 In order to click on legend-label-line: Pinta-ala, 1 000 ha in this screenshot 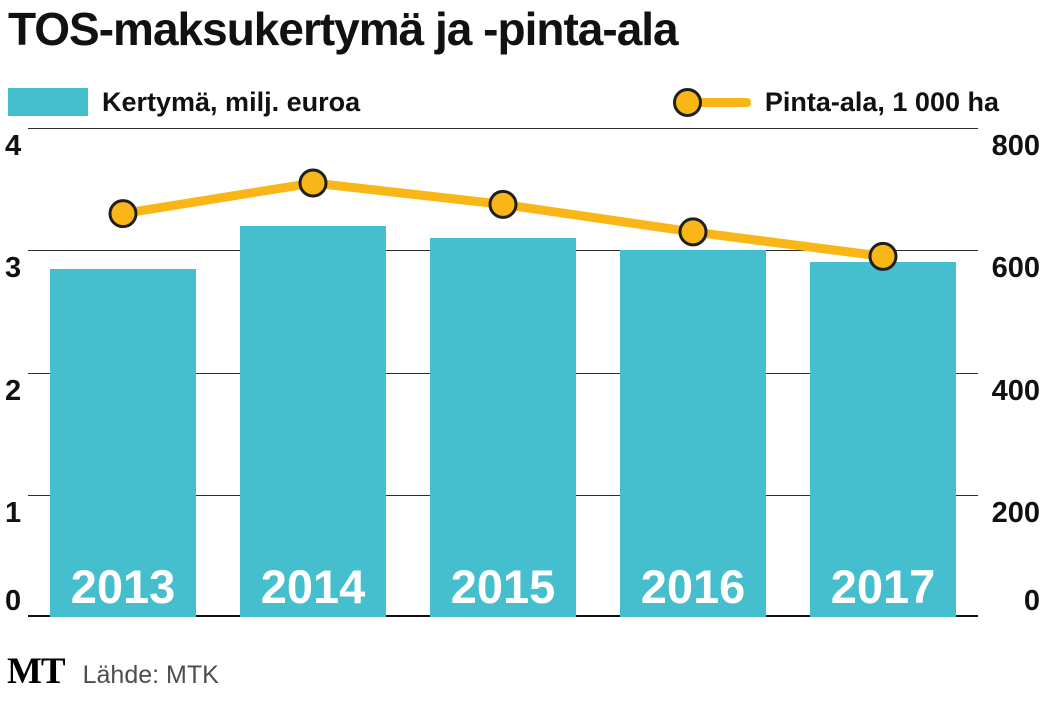, I will do `click(881, 101)`.